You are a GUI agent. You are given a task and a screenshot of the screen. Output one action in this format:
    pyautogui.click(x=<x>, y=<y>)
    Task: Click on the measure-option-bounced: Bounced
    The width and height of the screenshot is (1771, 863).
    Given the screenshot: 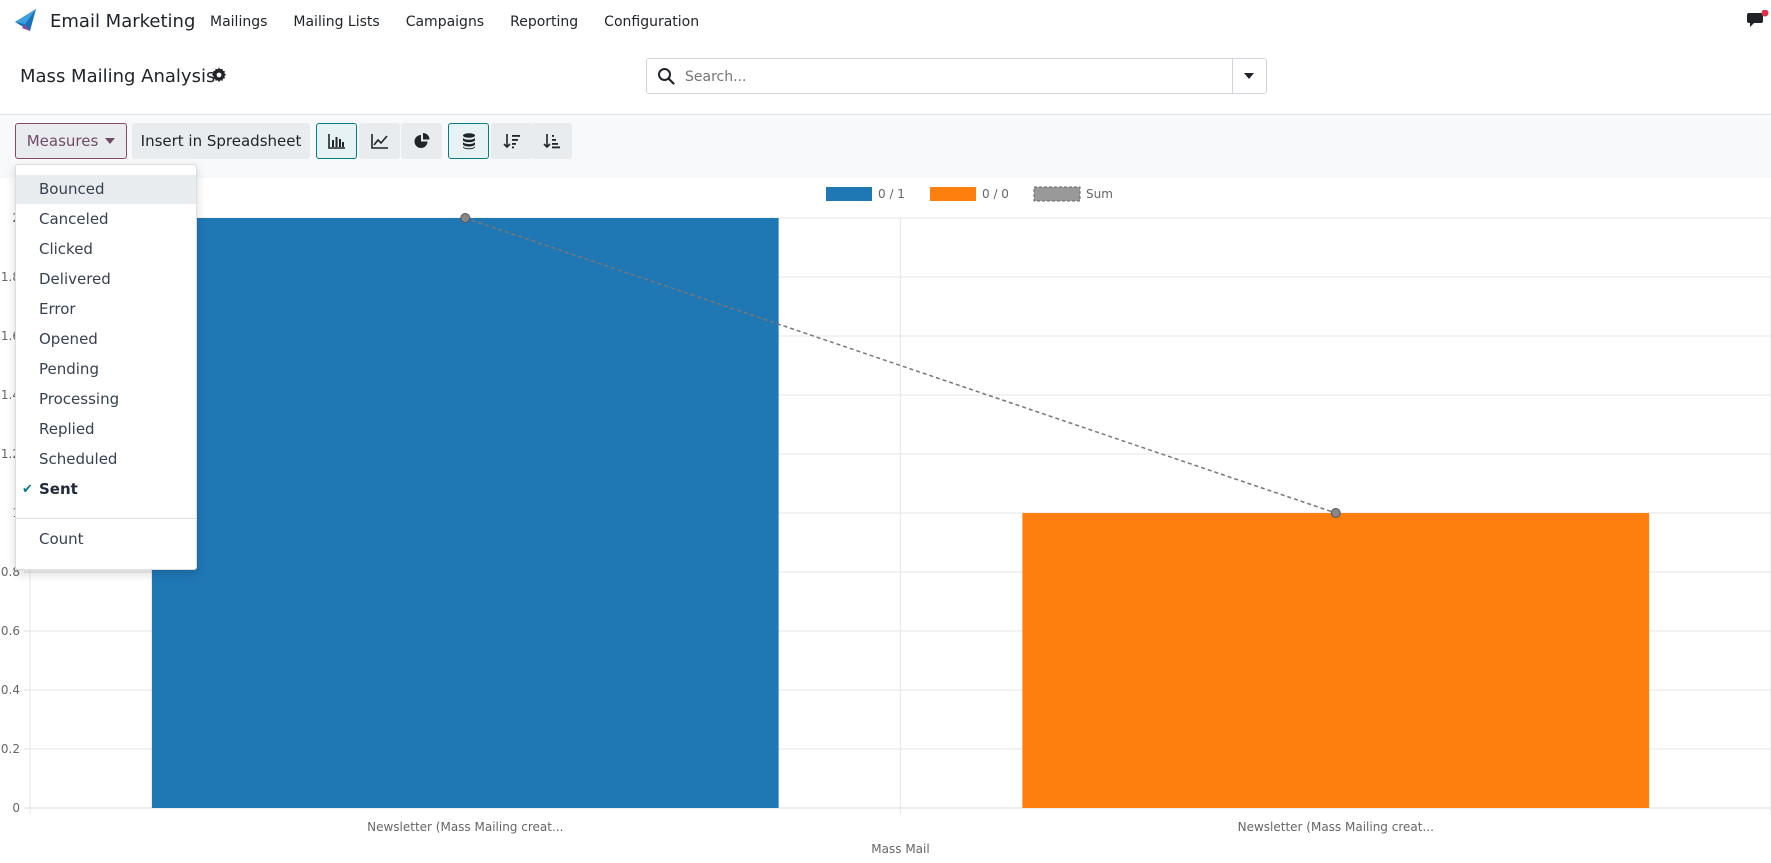 What is the action you would take?
    pyautogui.click(x=106, y=189)
    